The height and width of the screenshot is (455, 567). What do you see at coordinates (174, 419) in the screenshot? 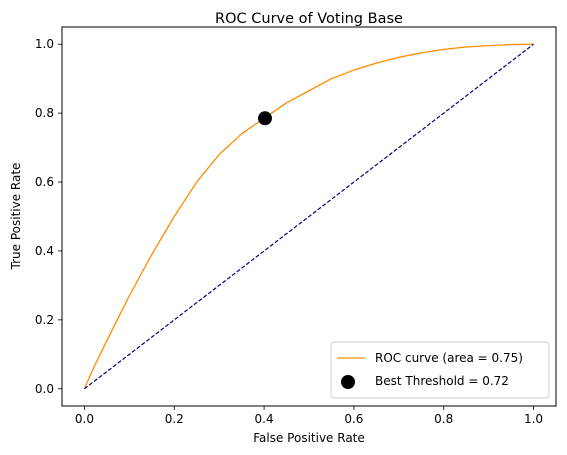
I see `x-tick-label: 0.2` at bounding box center [174, 419].